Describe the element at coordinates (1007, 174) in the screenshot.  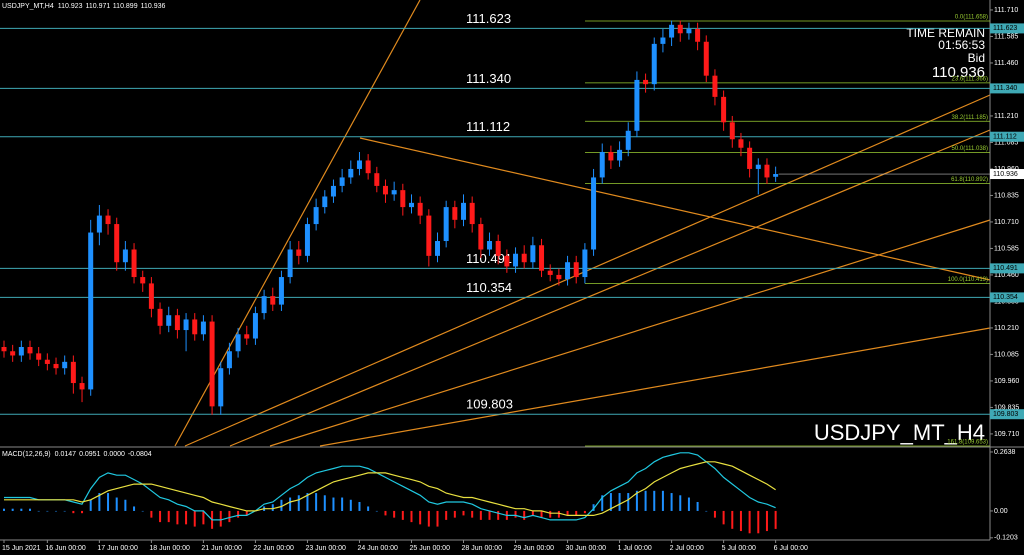
I see `current-price-tag` at that location.